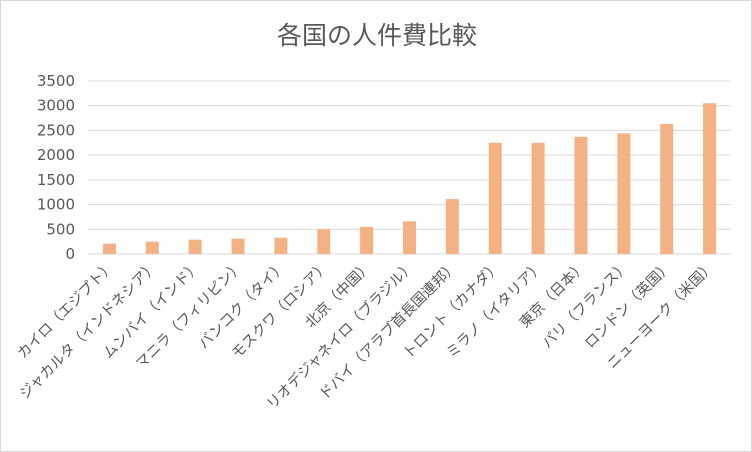  What do you see at coordinates (60, 229) in the screenshot?
I see `y-tick-label: 500` at bounding box center [60, 229].